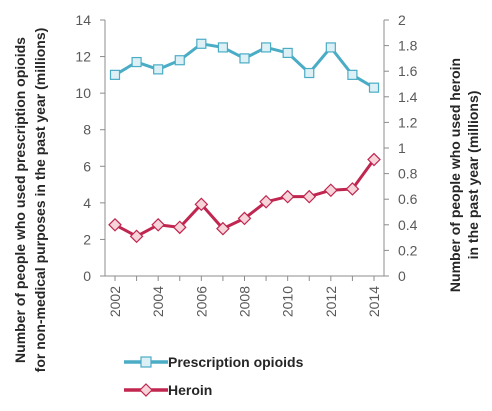 This screenshot has height=411, width=492. What do you see at coordinates (408, 199) in the screenshot?
I see `right-tick-label: 0.6` at bounding box center [408, 199].